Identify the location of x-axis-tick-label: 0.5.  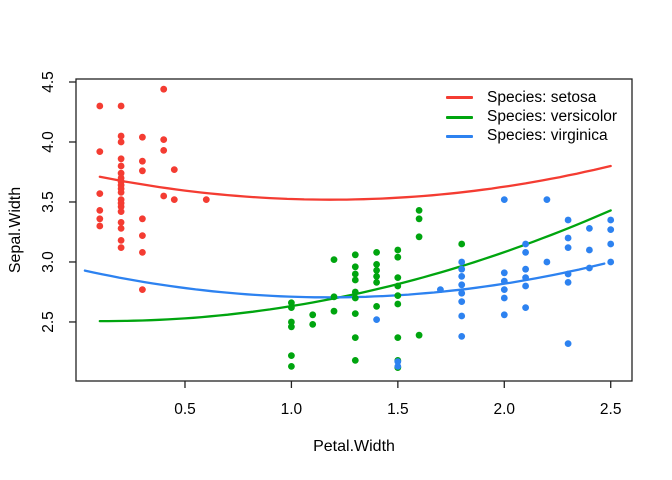
(185, 409).